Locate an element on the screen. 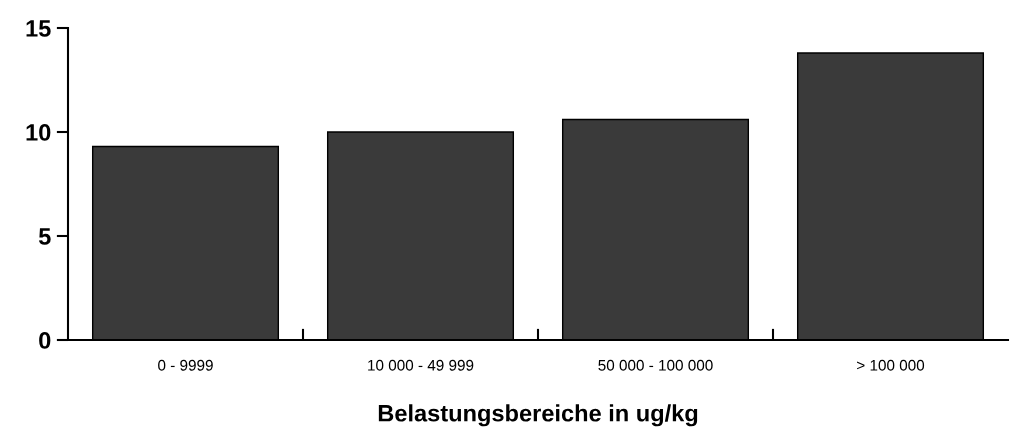 Image resolution: width=1014 pixels, height=448 pixels. y-tick-label: 10 is located at coordinates (38, 132).